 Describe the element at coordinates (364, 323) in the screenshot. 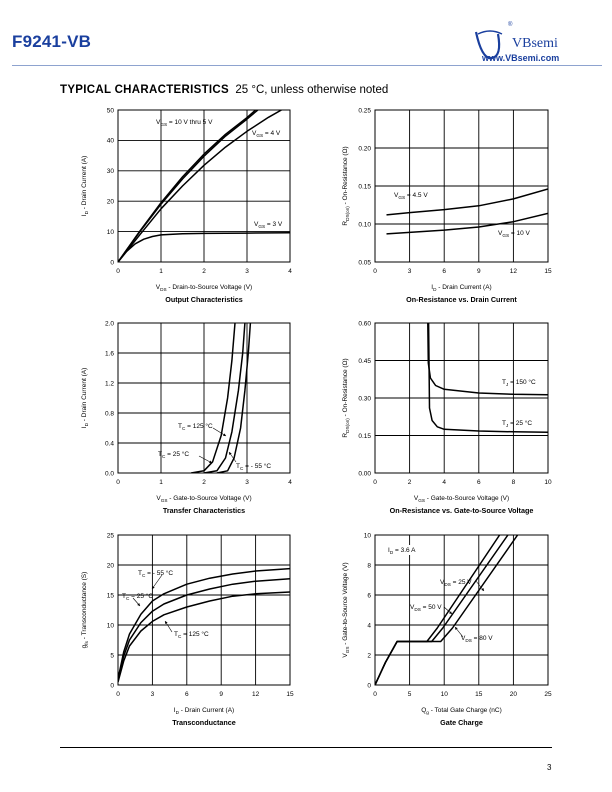

I see `y-tick-label: 0.60` at that location.